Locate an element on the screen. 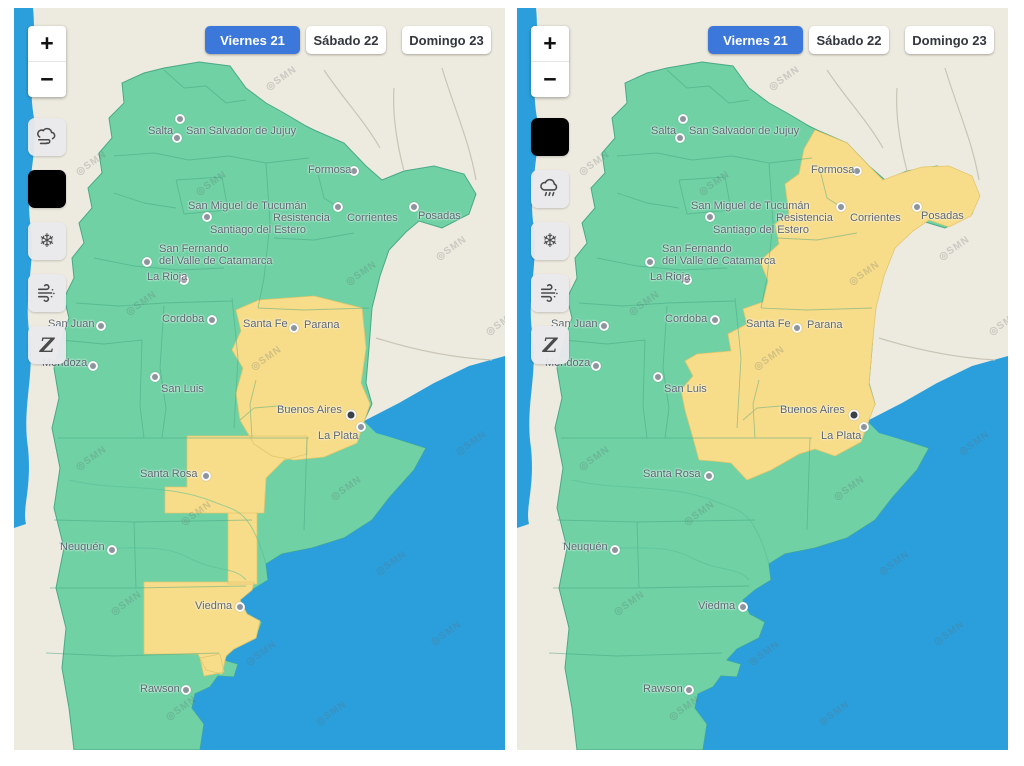  alert-region-yellow is located at coordinates (257, 486).